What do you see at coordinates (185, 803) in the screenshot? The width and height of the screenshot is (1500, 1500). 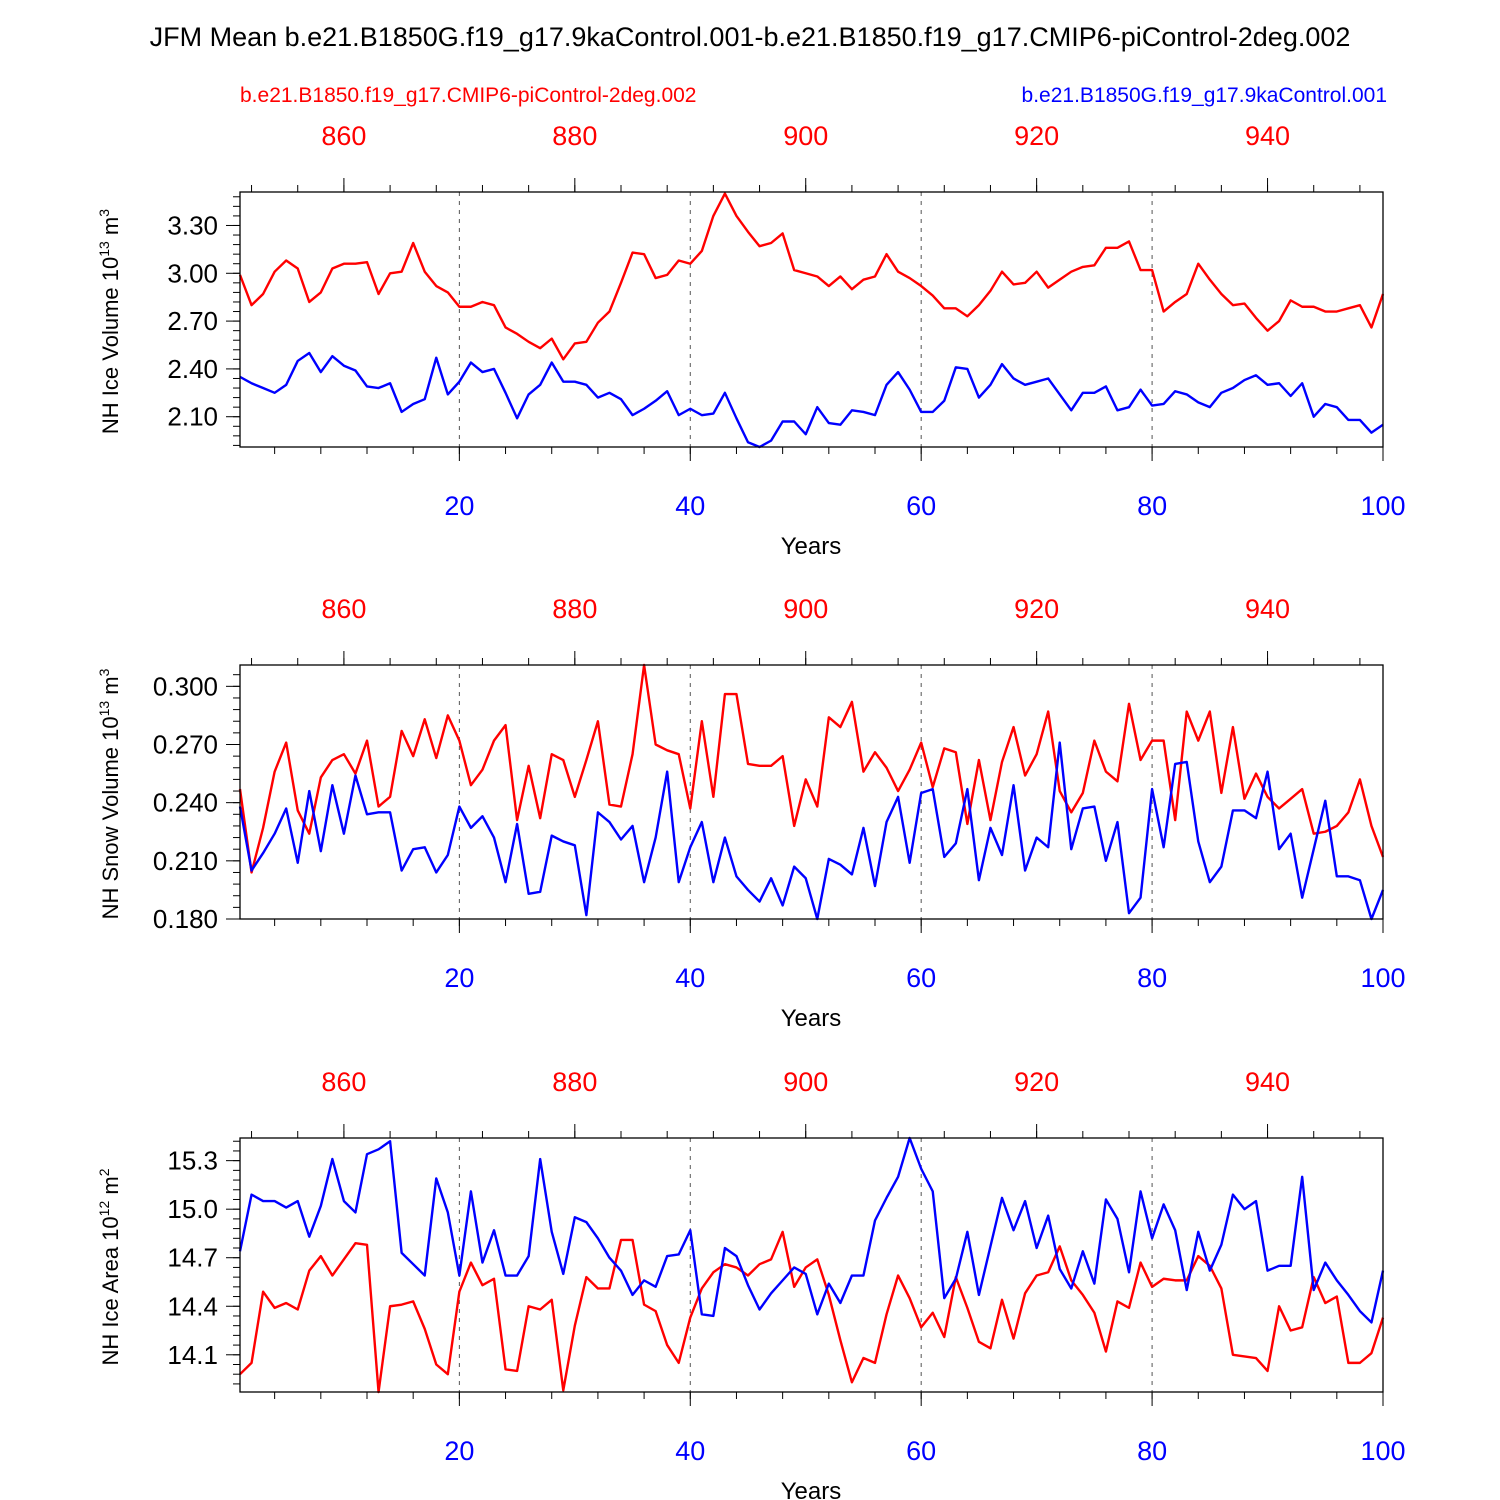 I see `y-tick-label: 0.240` at bounding box center [185, 803].